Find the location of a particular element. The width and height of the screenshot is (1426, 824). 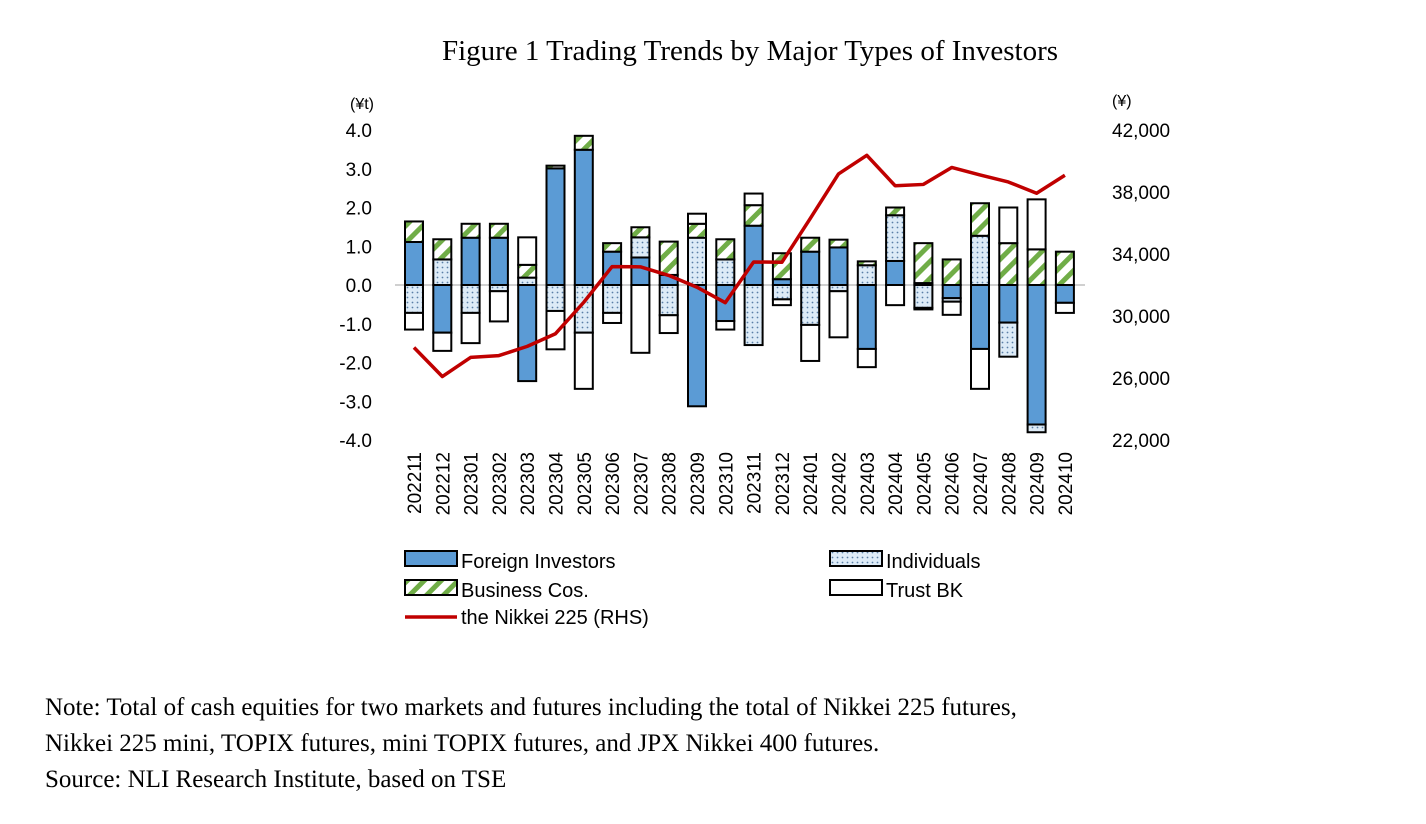

x-tick-label: 202303 is located at coordinates (528, 483).